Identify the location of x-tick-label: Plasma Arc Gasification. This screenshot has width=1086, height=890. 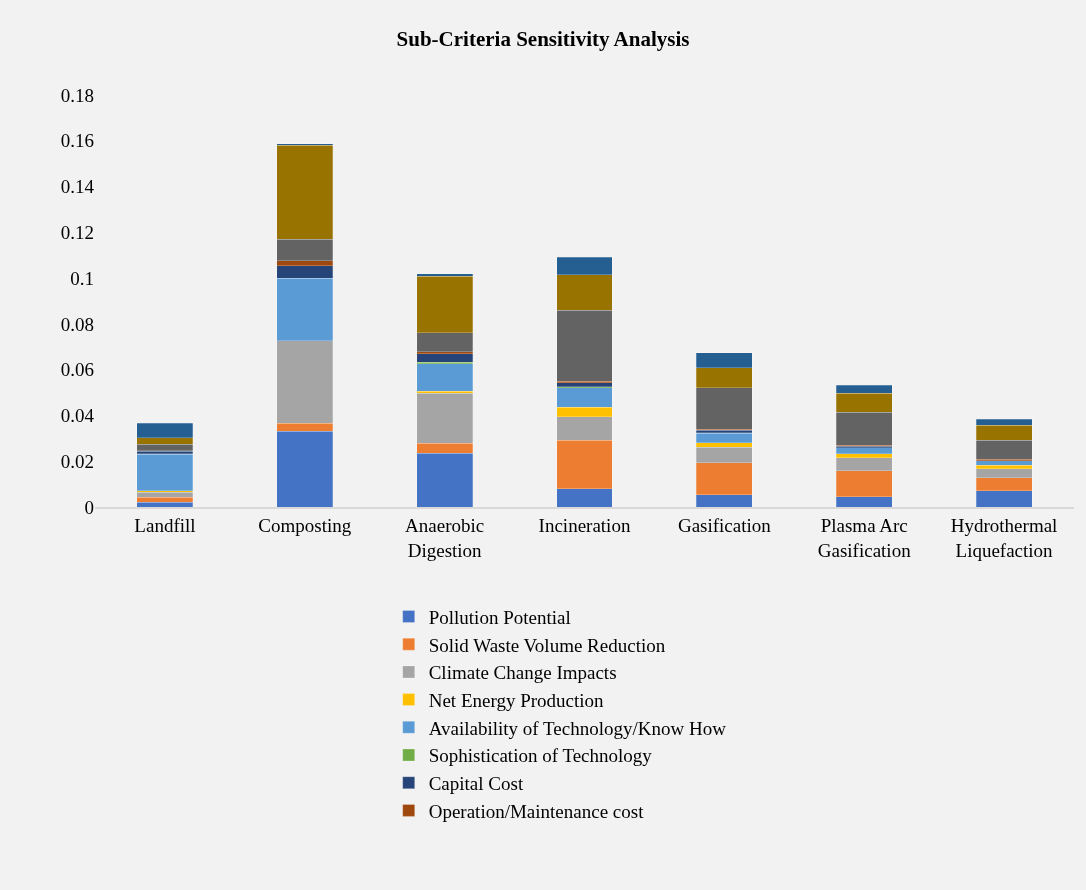
(864, 537).